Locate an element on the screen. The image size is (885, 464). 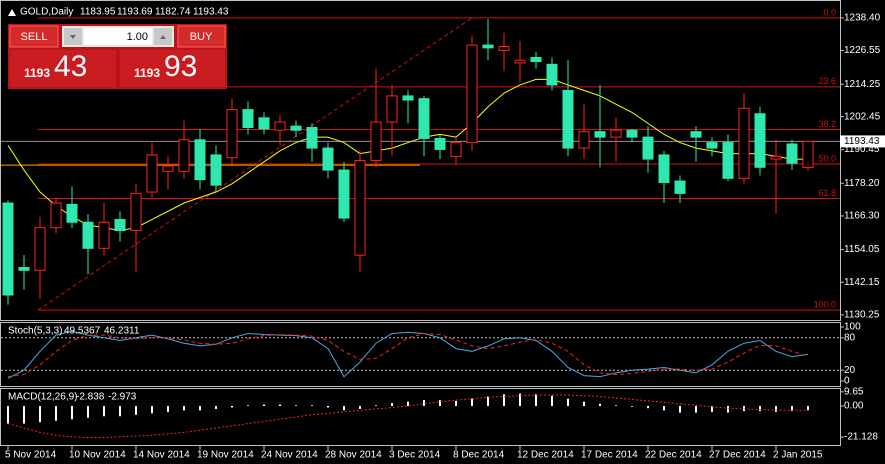
bid-tag is located at coordinates (862, 141).